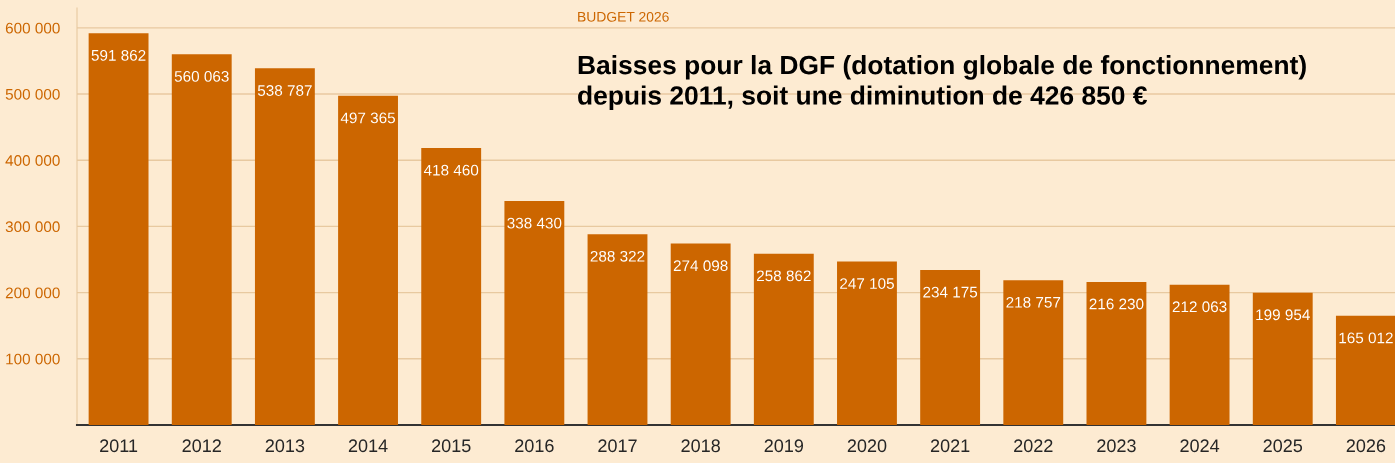 The height and width of the screenshot is (463, 1395). Describe the element at coordinates (451, 446) in the screenshot. I see `x-tick-label: 2015` at that location.